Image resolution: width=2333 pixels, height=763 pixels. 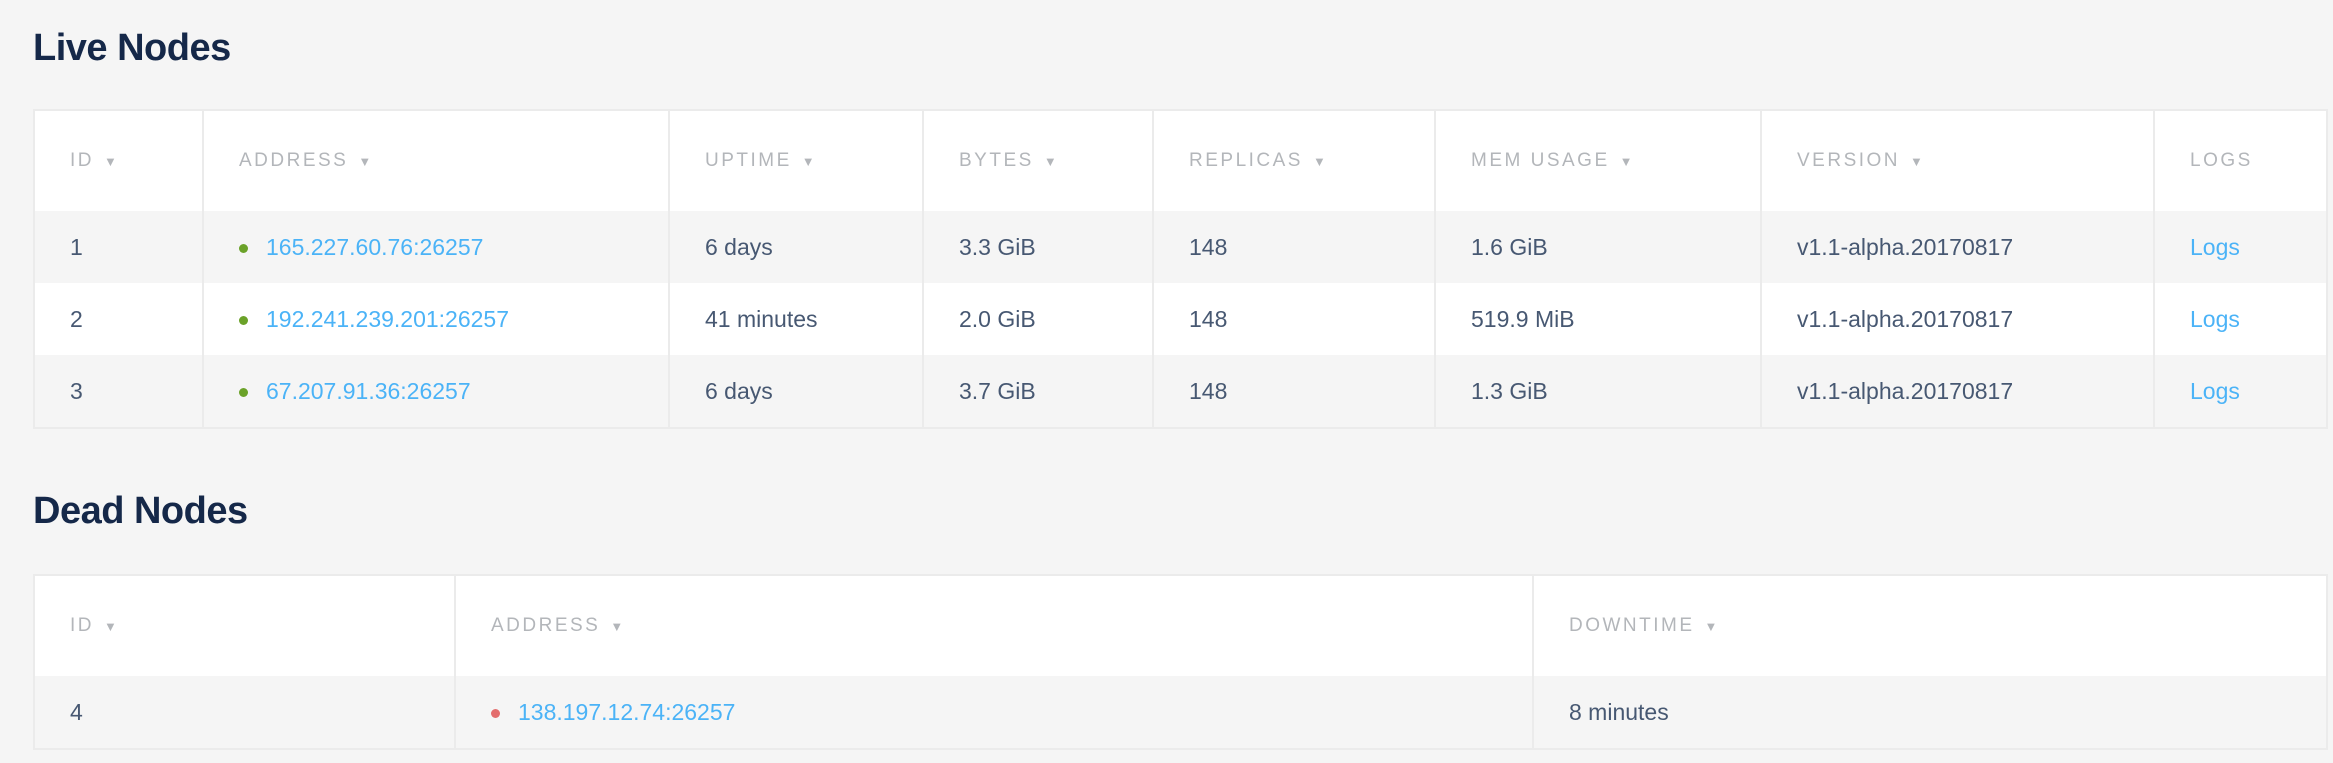 I want to click on cell-id: 2, so click(x=119, y=319).